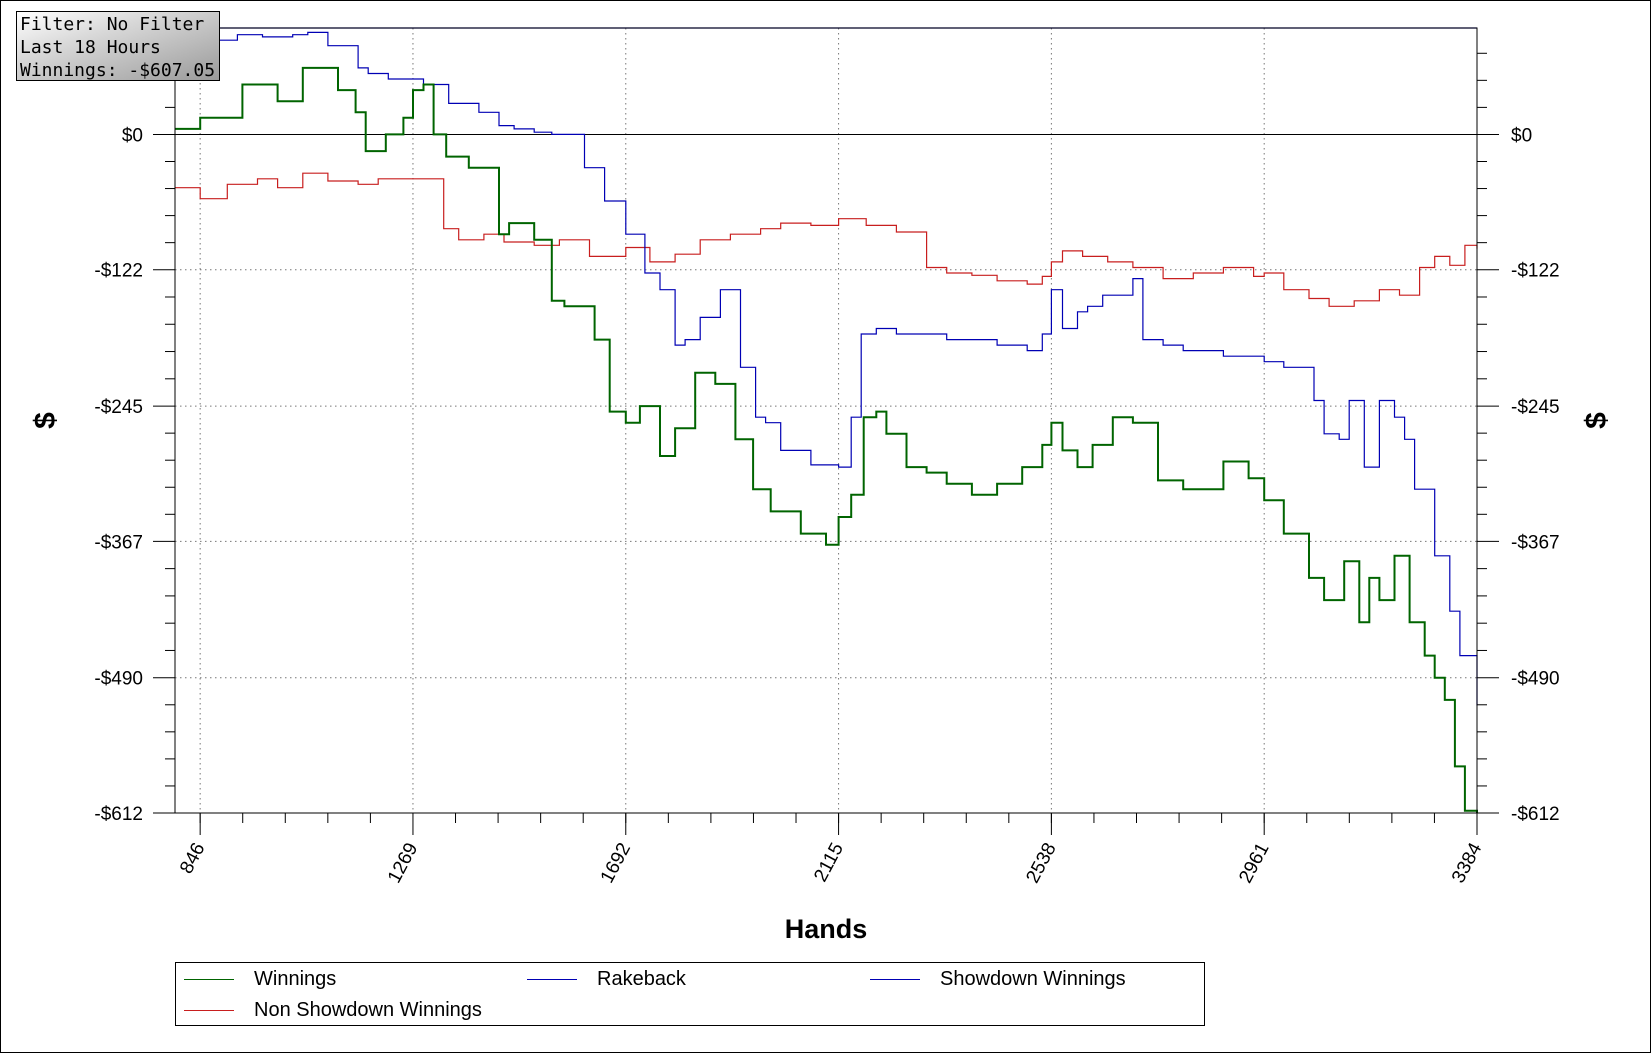 Image resolution: width=1651 pixels, height=1053 pixels. What do you see at coordinates (132, 135) in the screenshot?
I see `y-tick-label-left: $0` at bounding box center [132, 135].